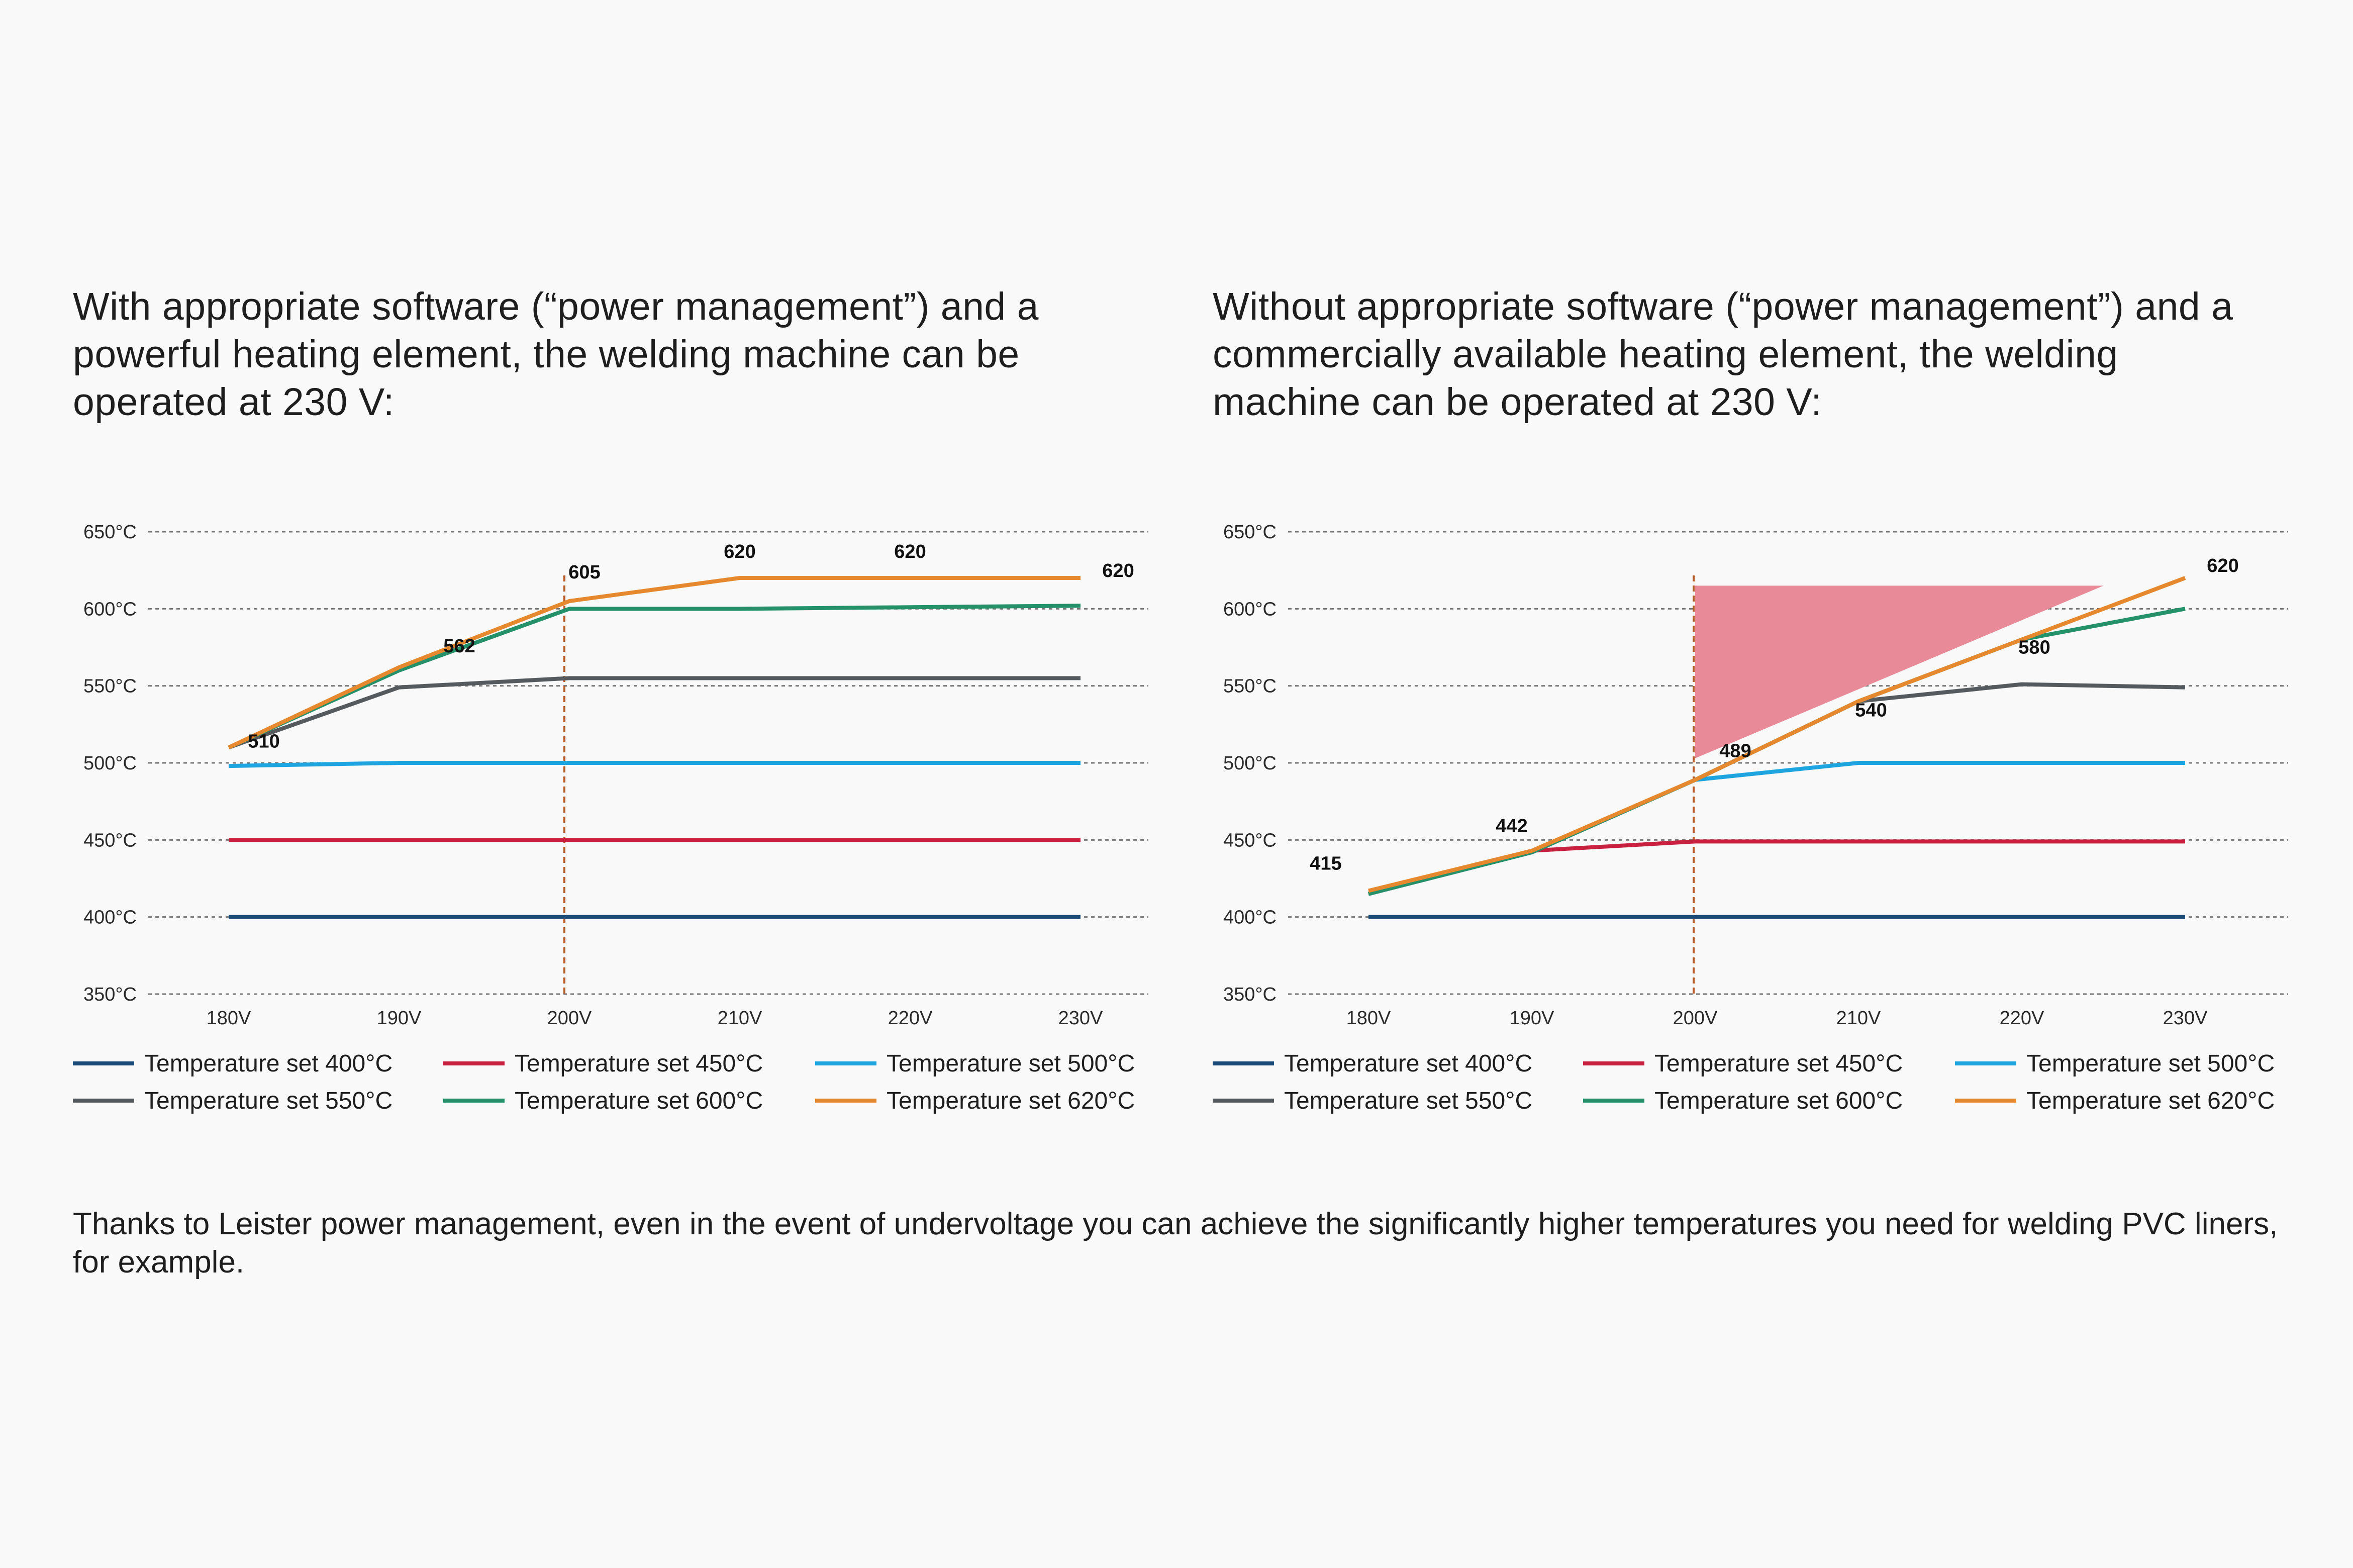 This screenshot has height=1568, width=2353. Describe the element at coordinates (1511, 826) in the screenshot. I see `data-label: 442` at that location.